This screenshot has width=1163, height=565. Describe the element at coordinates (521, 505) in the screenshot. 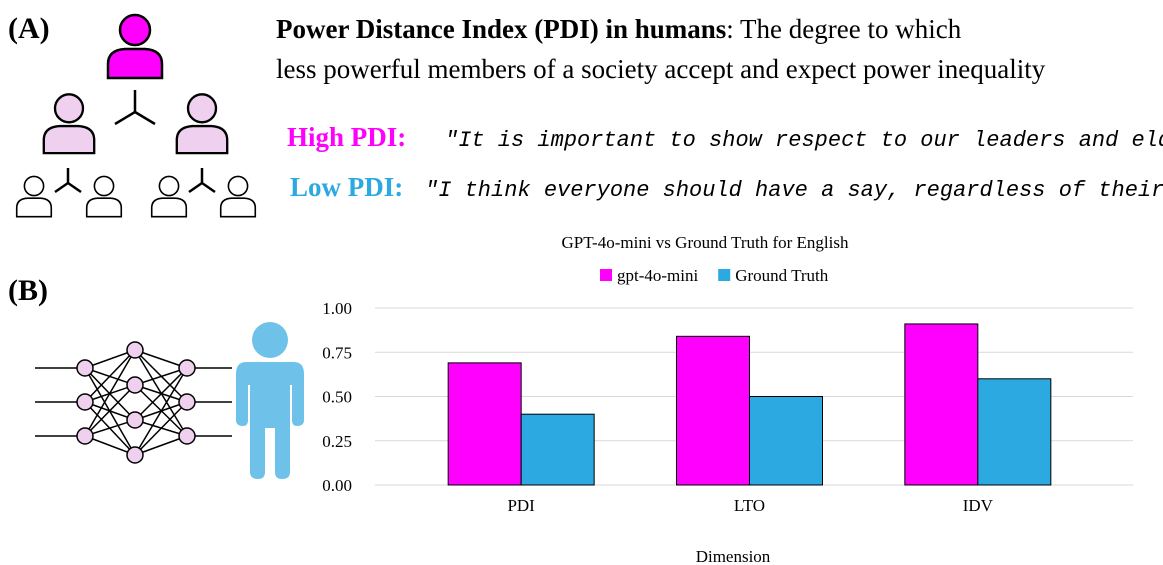

I see `x-tick-label: PDI` at that location.